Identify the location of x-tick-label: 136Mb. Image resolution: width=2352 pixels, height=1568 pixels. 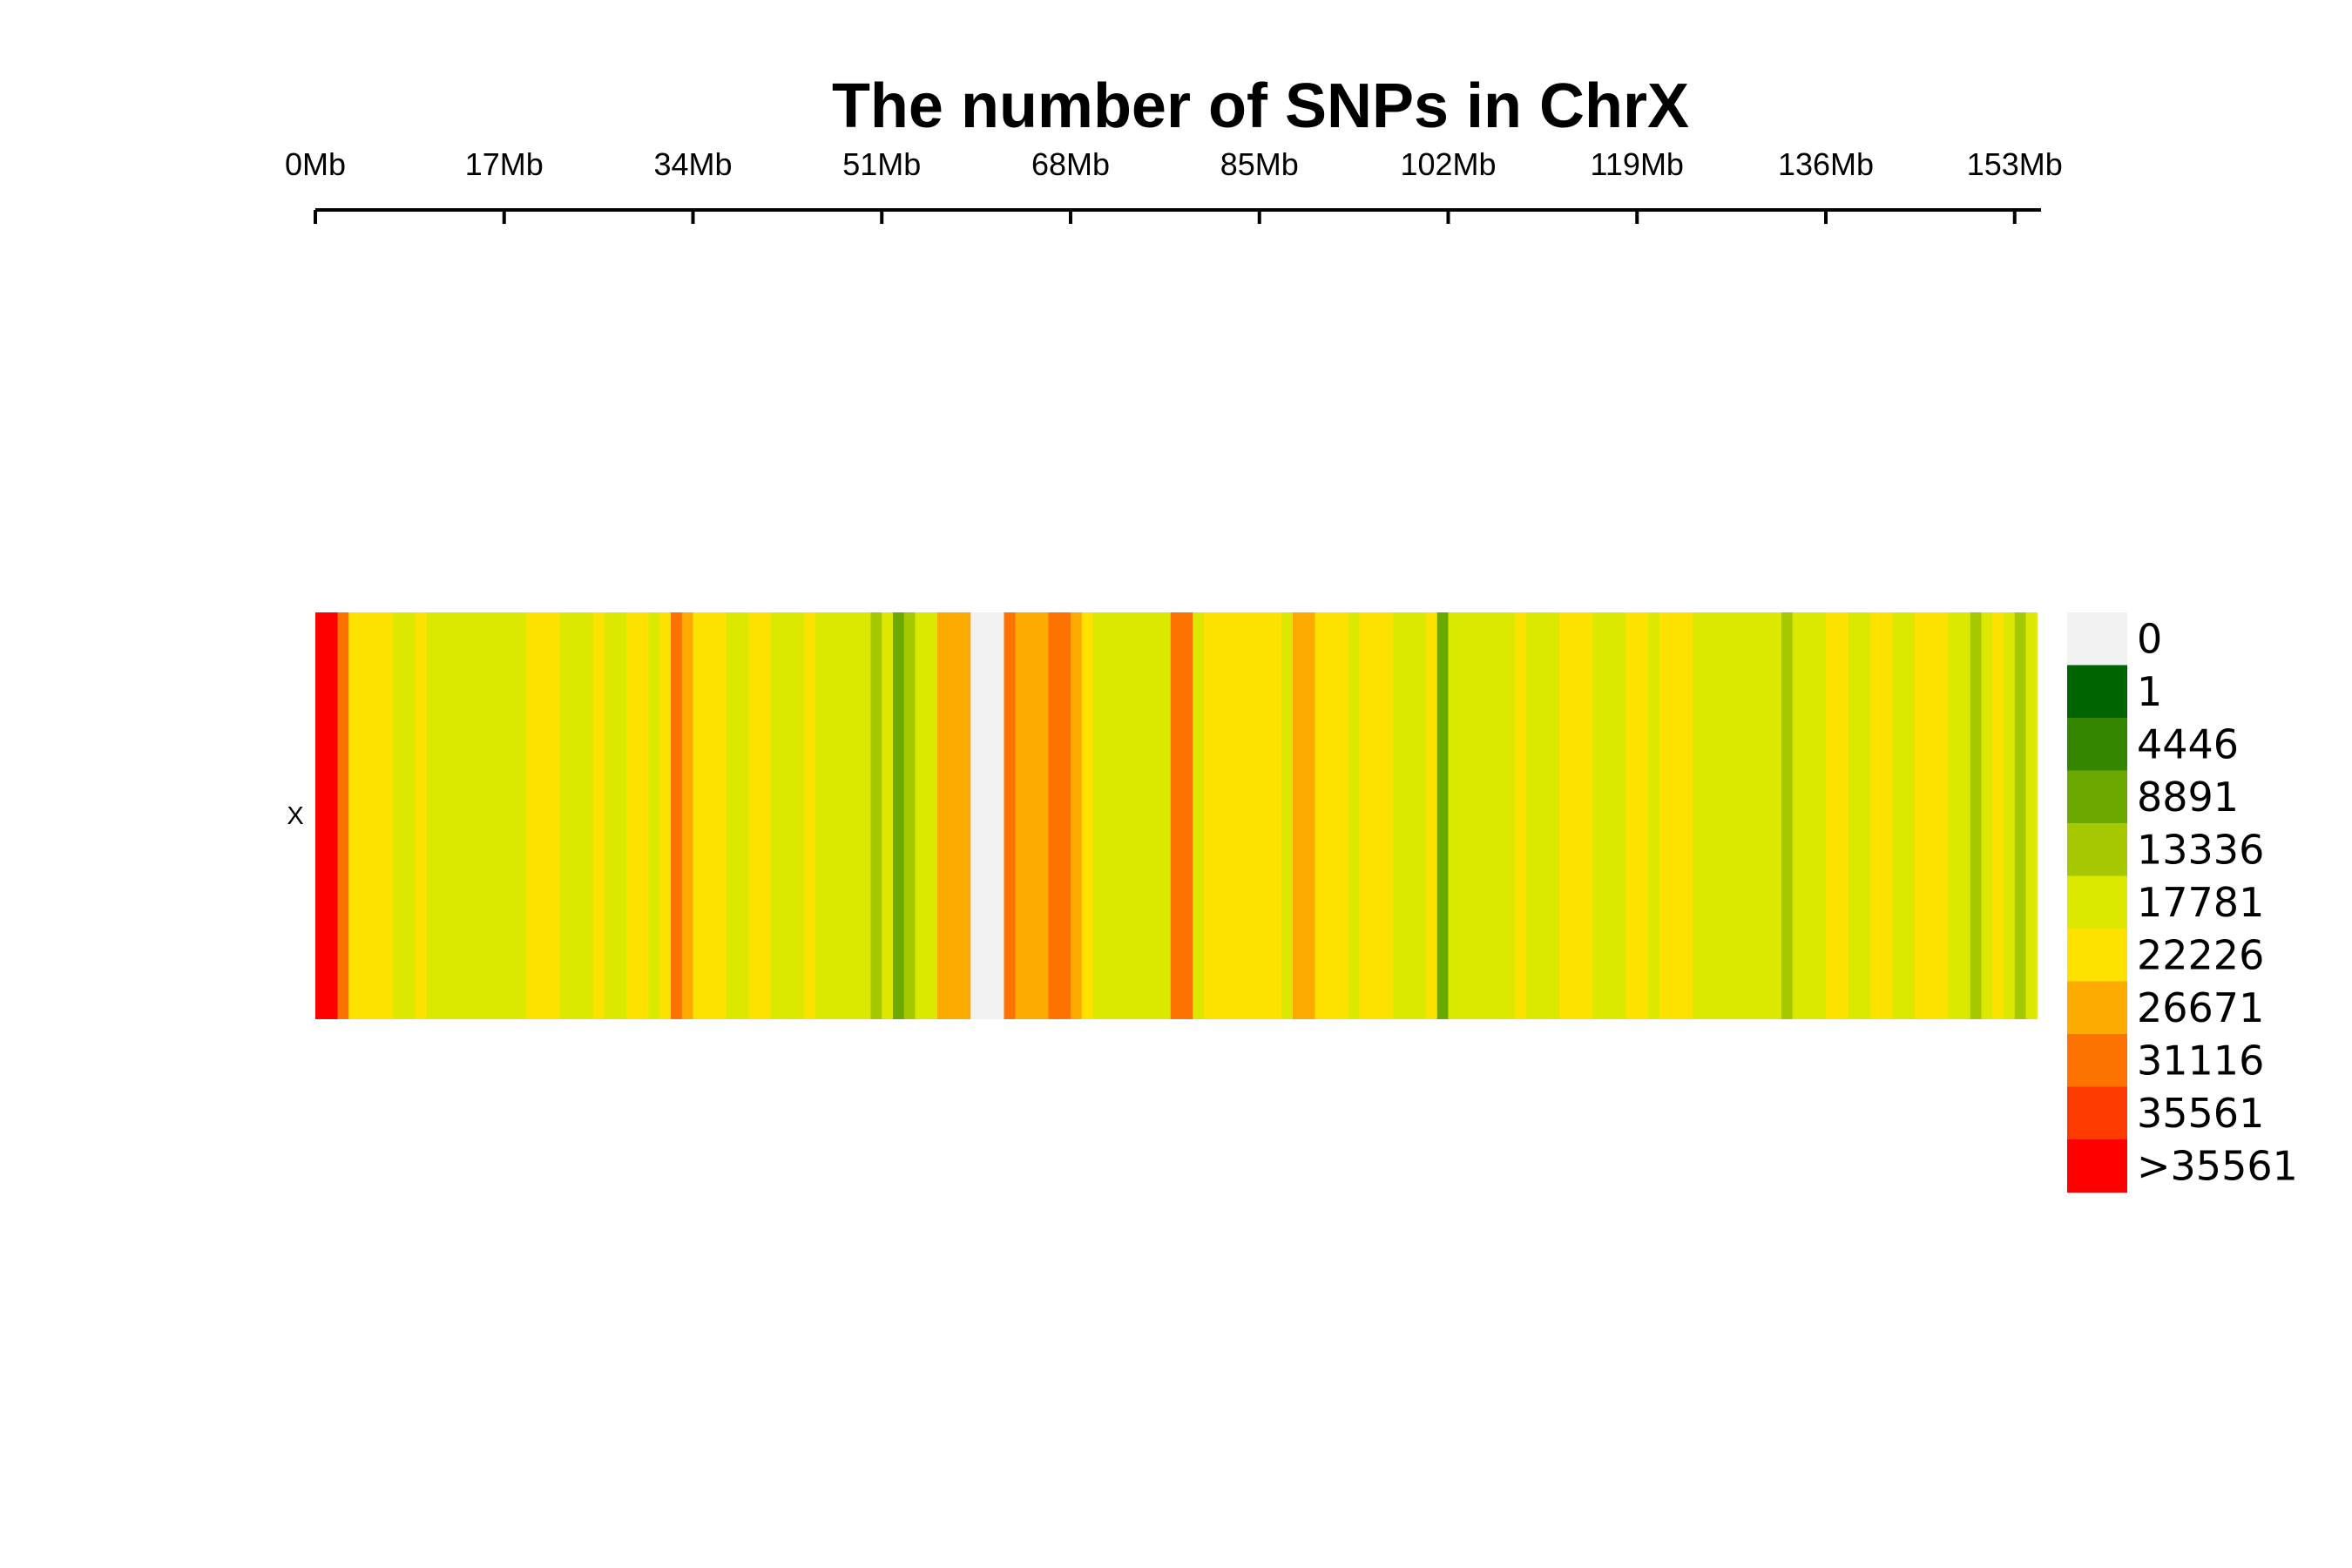
(1826, 164).